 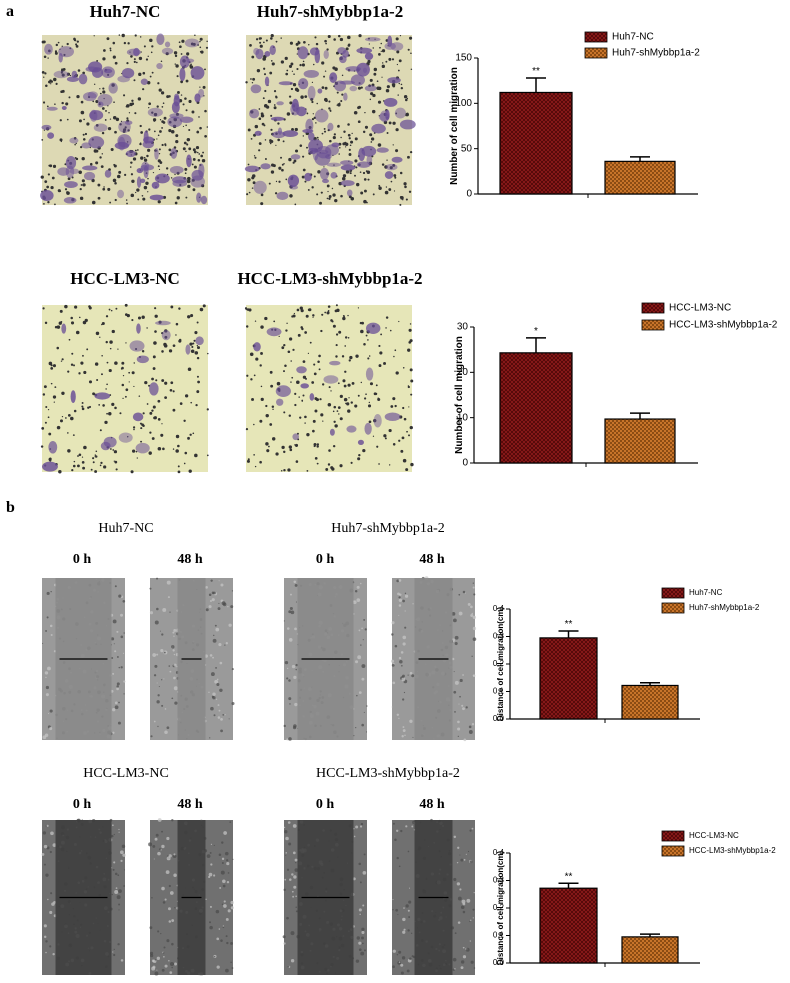 I want to click on y-tick-label: 150, so click(x=463, y=58).